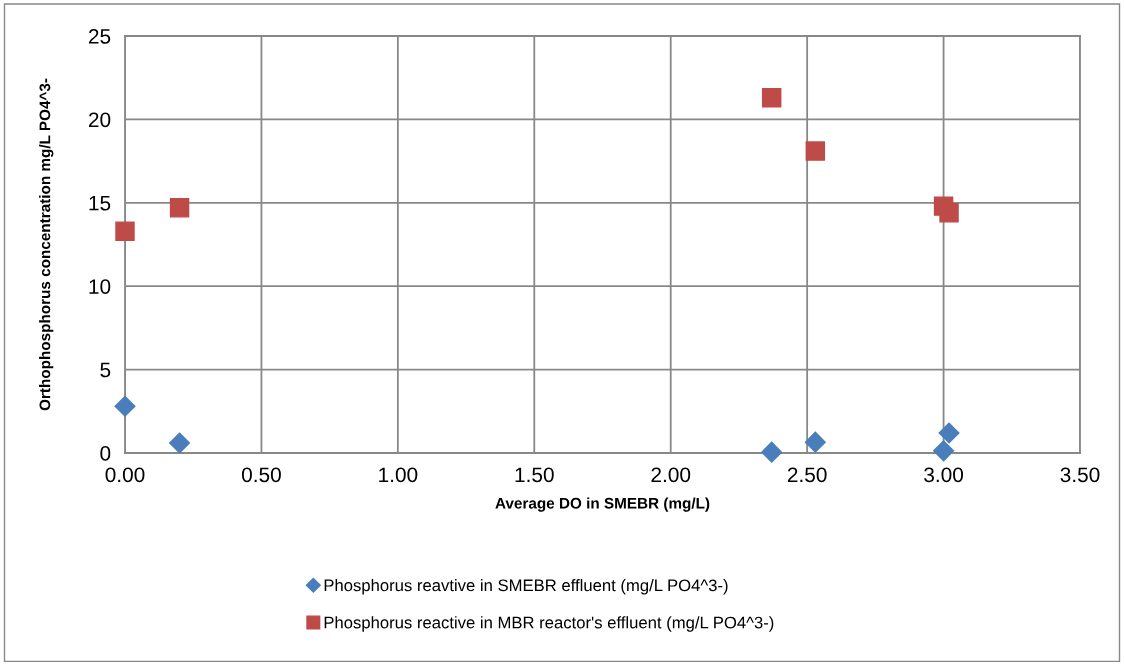  I want to click on legend-label: Phosphorus reavtive in SMEBR effluent (mg/L PO4^3-), so click(526, 587).